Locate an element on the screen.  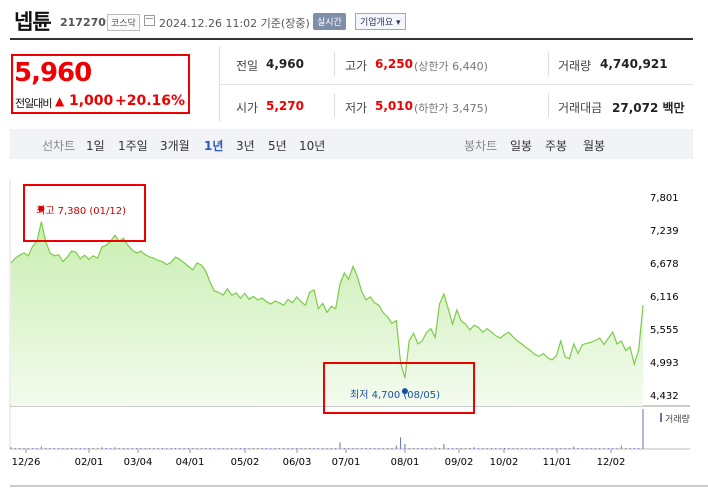
quote-datetime: 2024.12.26 11:02 기준(장중) is located at coordinates (234, 23).